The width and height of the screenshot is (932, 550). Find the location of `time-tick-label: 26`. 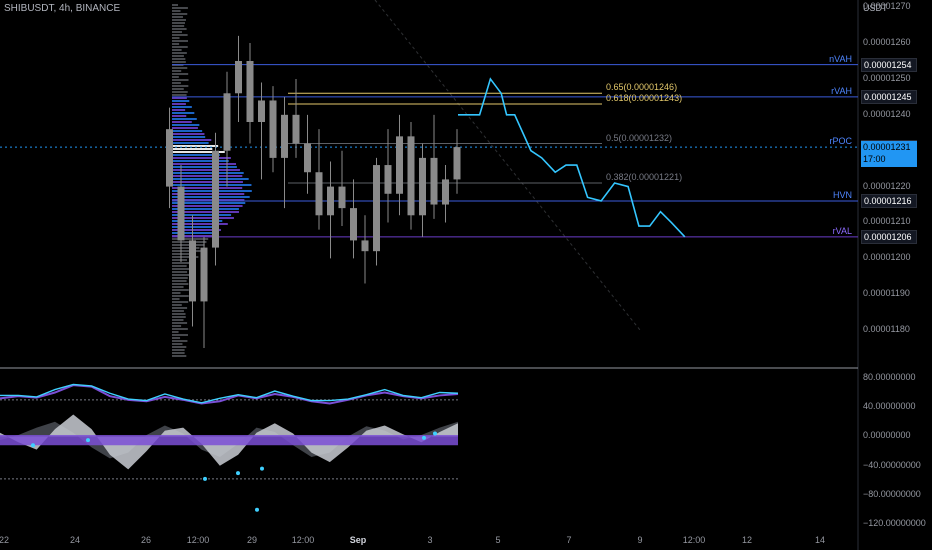

time-tick-label: 26 is located at coordinates (146, 540).